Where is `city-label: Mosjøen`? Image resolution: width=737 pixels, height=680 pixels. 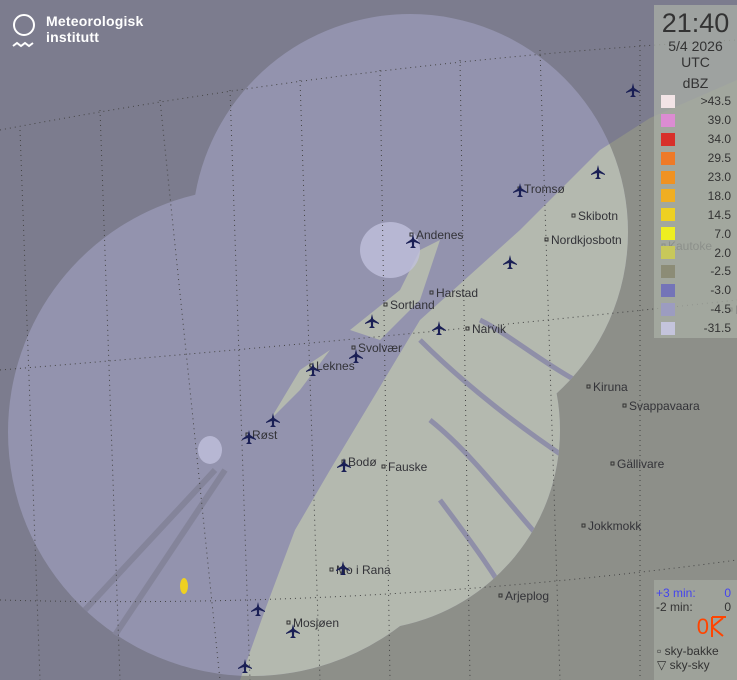 city-label: Mosjøen is located at coordinates (316, 623).